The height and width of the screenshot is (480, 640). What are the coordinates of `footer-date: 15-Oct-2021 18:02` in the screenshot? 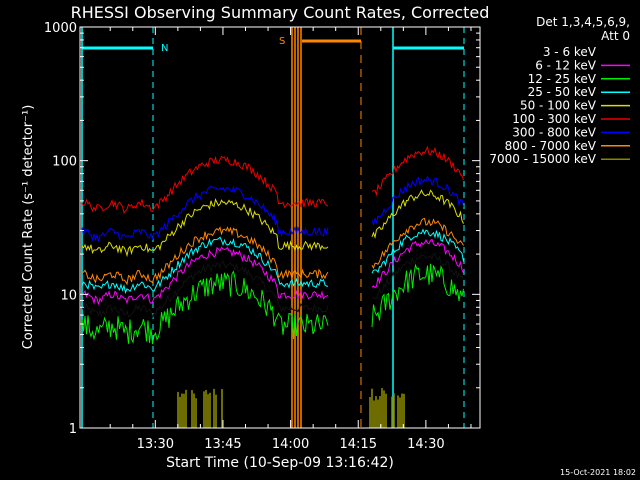 It's located at (598, 472).